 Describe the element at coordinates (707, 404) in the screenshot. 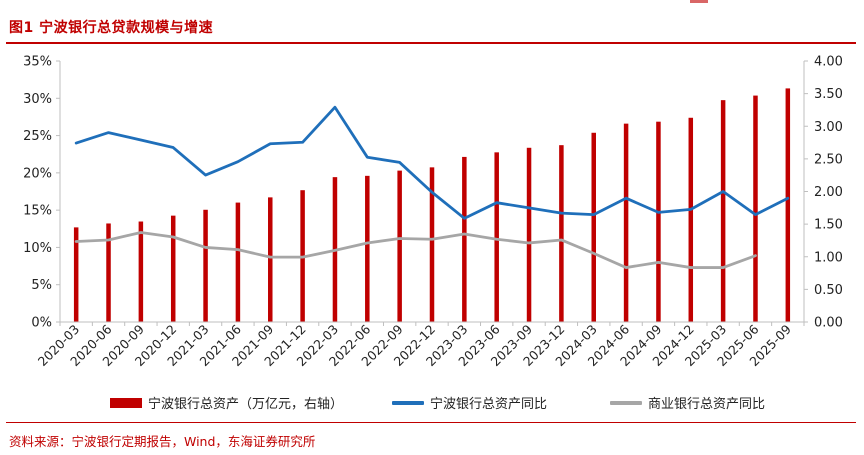

I see `legend-label-industry-growth: 商业银行总资产同比` at that location.